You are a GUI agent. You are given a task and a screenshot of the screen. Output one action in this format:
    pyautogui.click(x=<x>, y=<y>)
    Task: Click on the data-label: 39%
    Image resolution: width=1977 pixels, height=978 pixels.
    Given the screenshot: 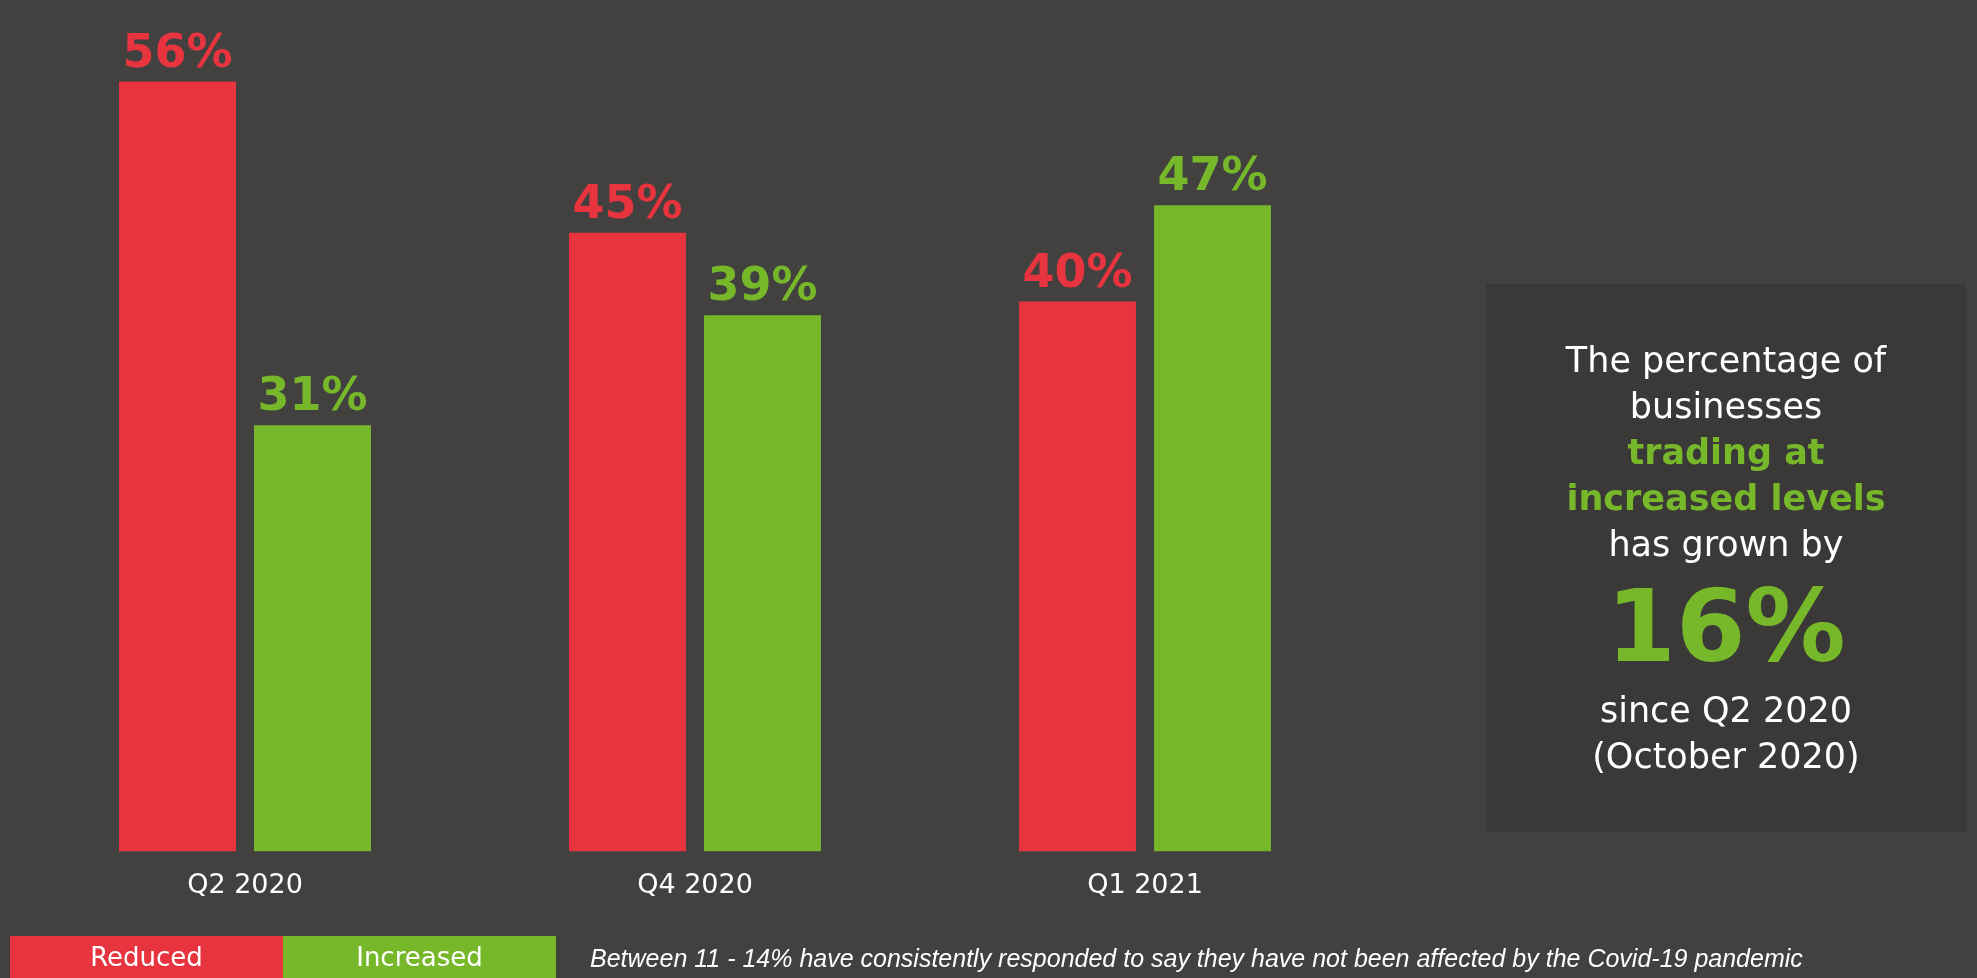 What is the action you would take?
    pyautogui.click(x=762, y=284)
    